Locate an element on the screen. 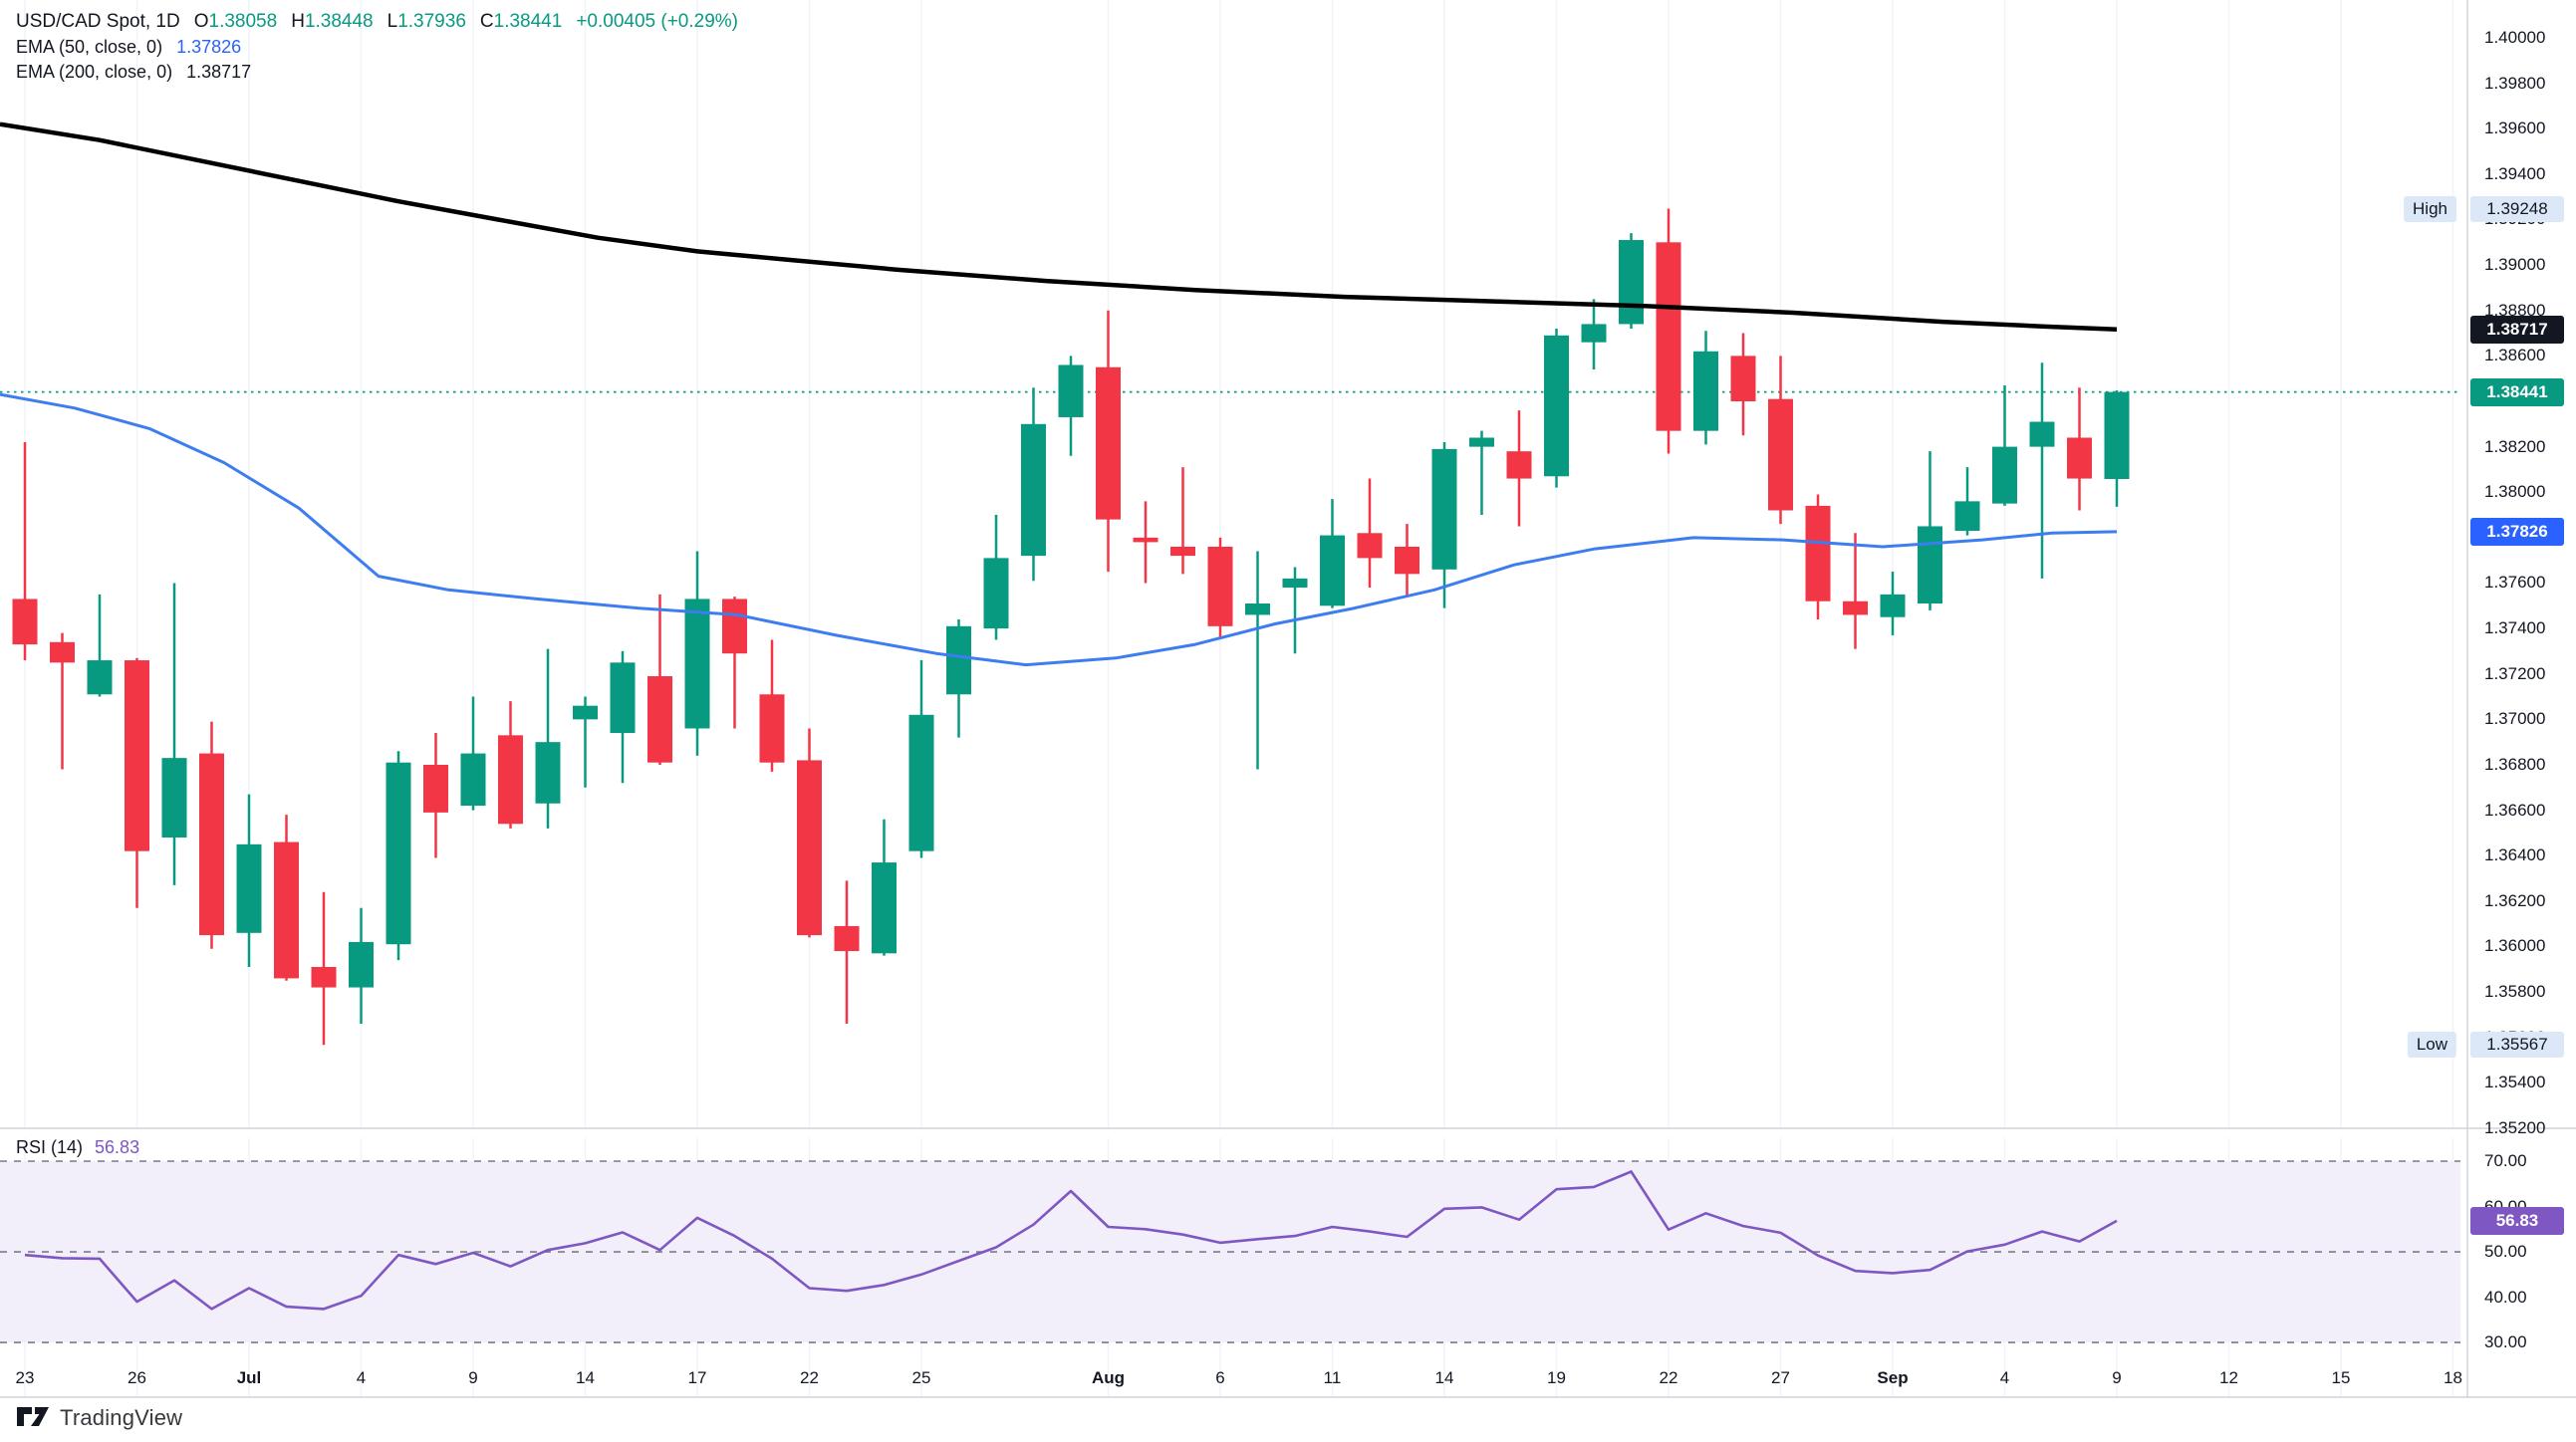  ema200-value: 1.38717 is located at coordinates (219, 72).